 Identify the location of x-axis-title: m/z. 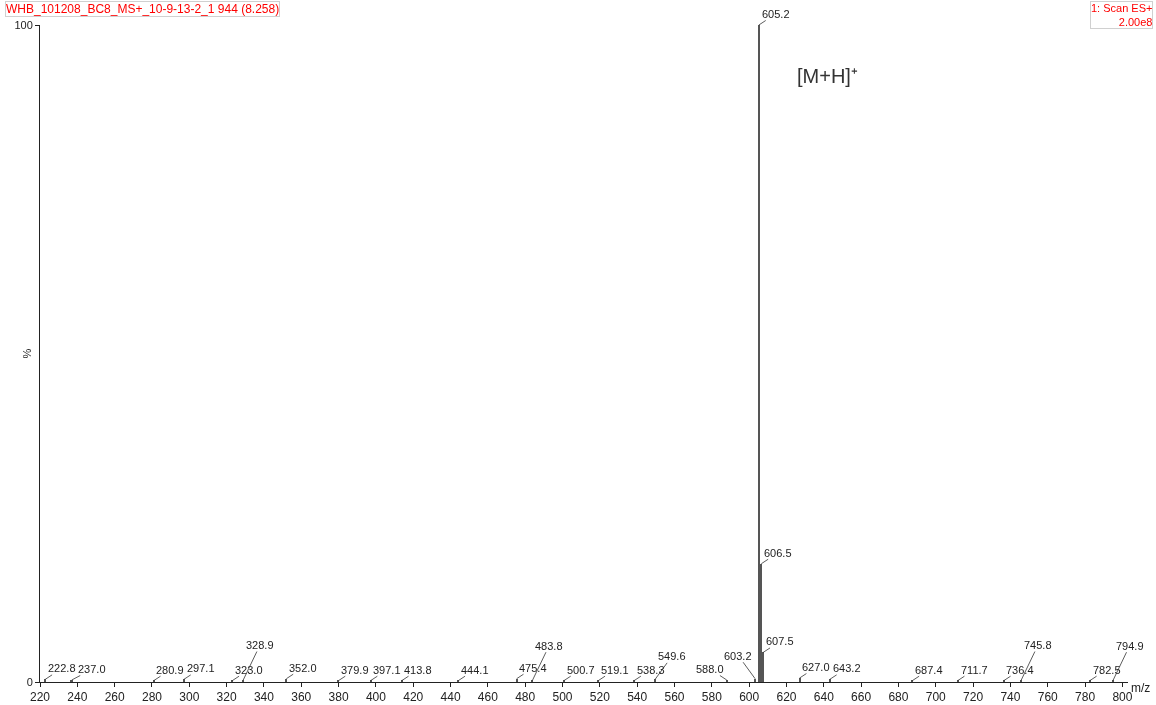
(1141, 688).